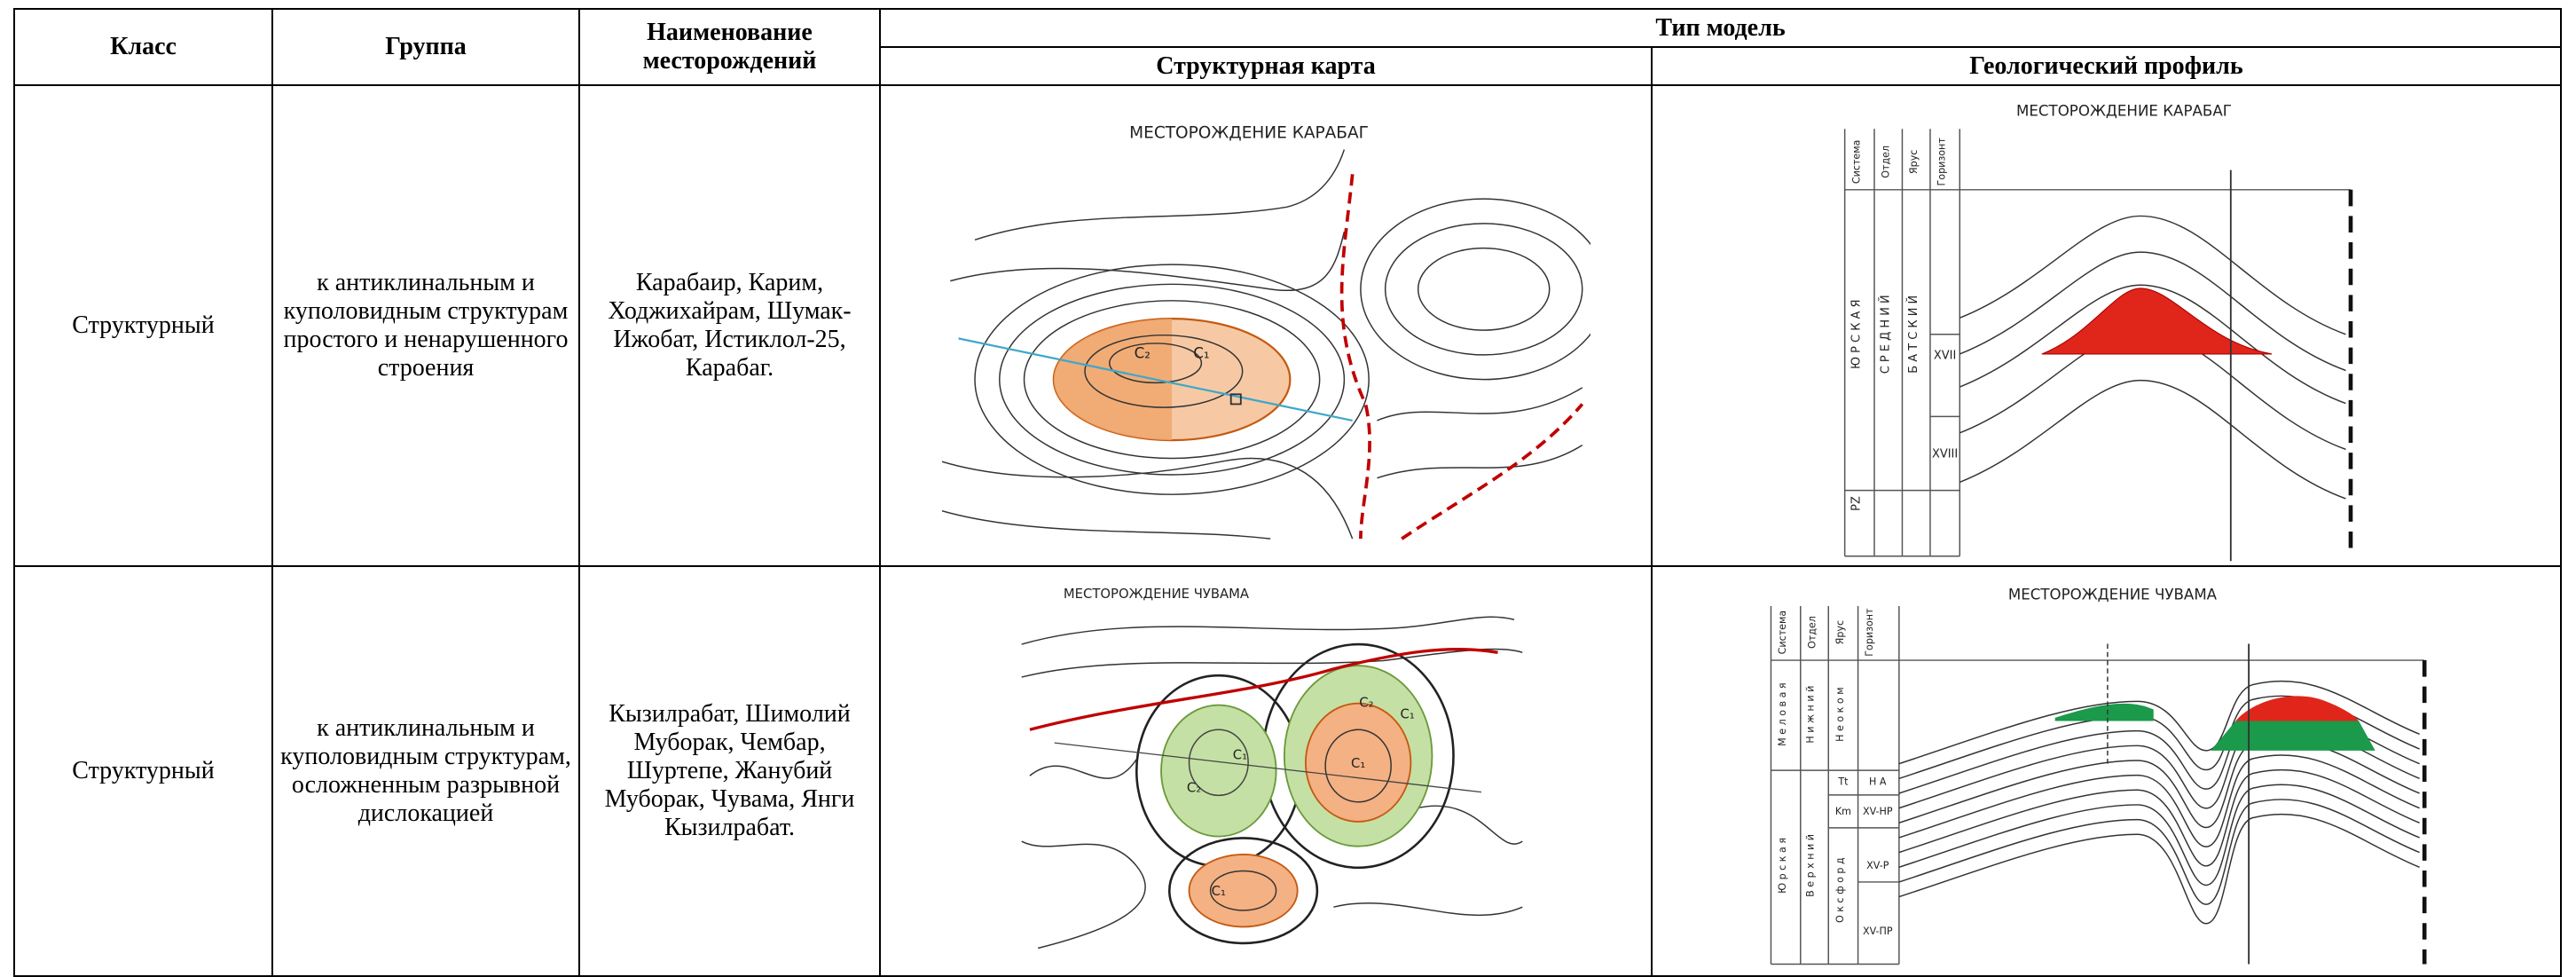 This screenshot has height=977, width=2576. Describe the element at coordinates (1720, 28) in the screenshot. I see `header-cell: Тип модель` at that location.